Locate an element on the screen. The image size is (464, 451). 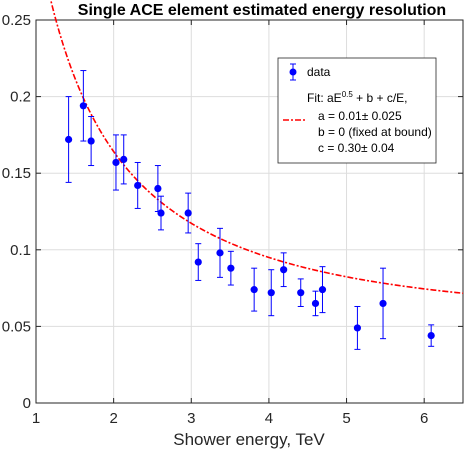
y-tick-label: 0.25 is located at coordinates (16, 20).